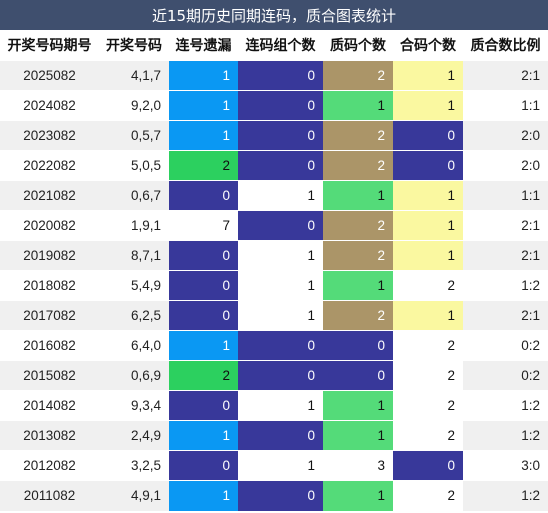  Describe the element at coordinates (274, 345) in the screenshot. I see `table-row: 2016082 6,4,0 1 0 0 2 0:2` at that location.